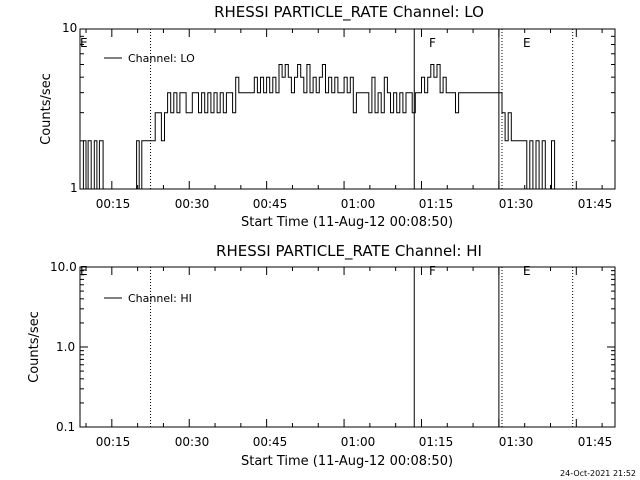 This screenshot has height=480, width=640. Describe the element at coordinates (598, 473) in the screenshot. I see `footer-timestamp: 24-Oct-2021 21:52` at that location.